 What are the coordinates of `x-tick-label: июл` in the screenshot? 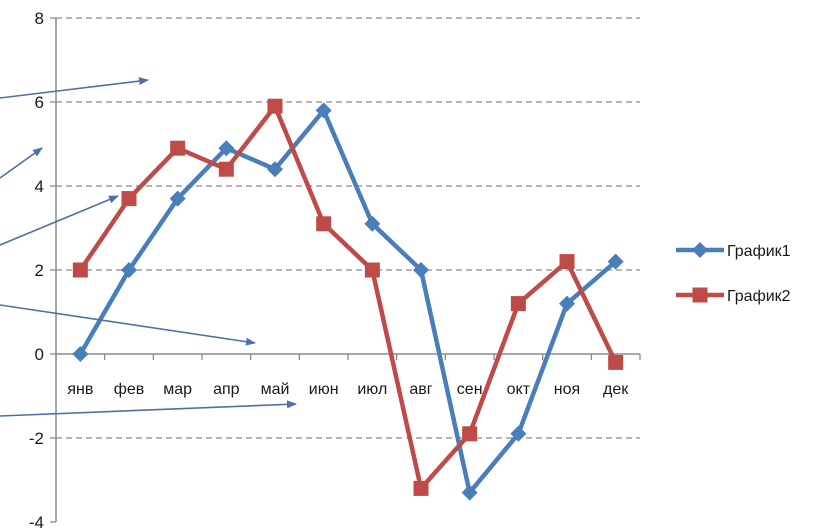 It's located at (372, 389).